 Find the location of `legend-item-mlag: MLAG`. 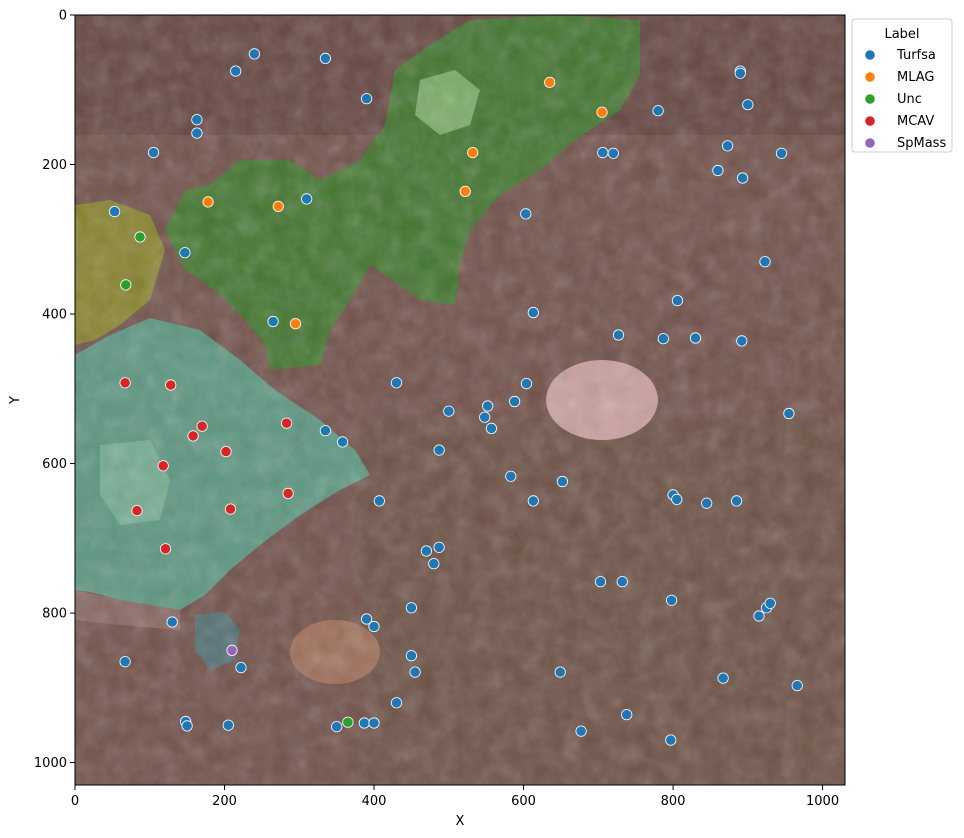

legend-item-mlag: MLAG is located at coordinates (899, 77).